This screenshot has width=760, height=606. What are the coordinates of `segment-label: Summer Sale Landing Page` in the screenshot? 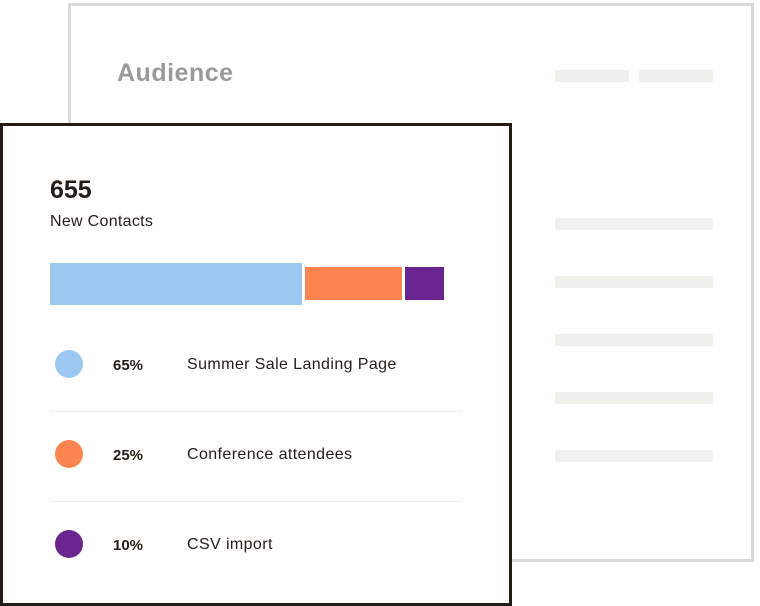 It's located at (292, 364).